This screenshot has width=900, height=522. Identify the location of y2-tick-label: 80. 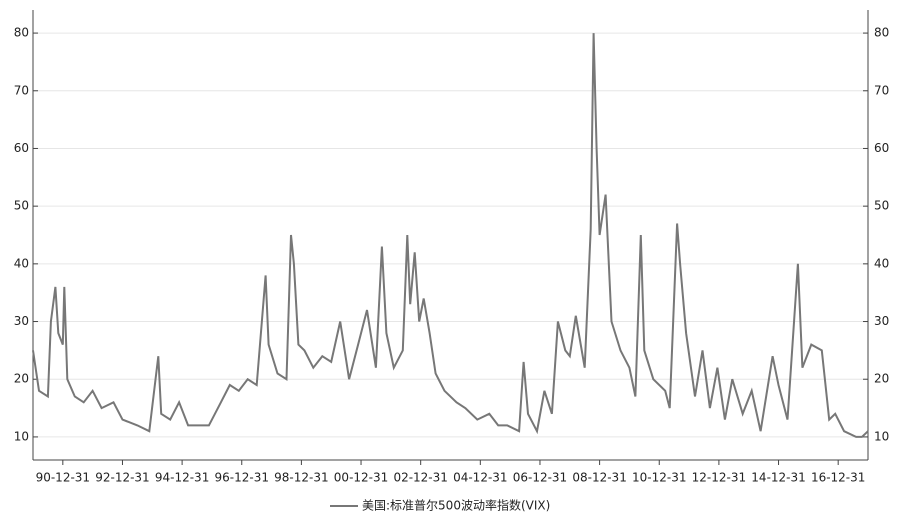
(881, 33).